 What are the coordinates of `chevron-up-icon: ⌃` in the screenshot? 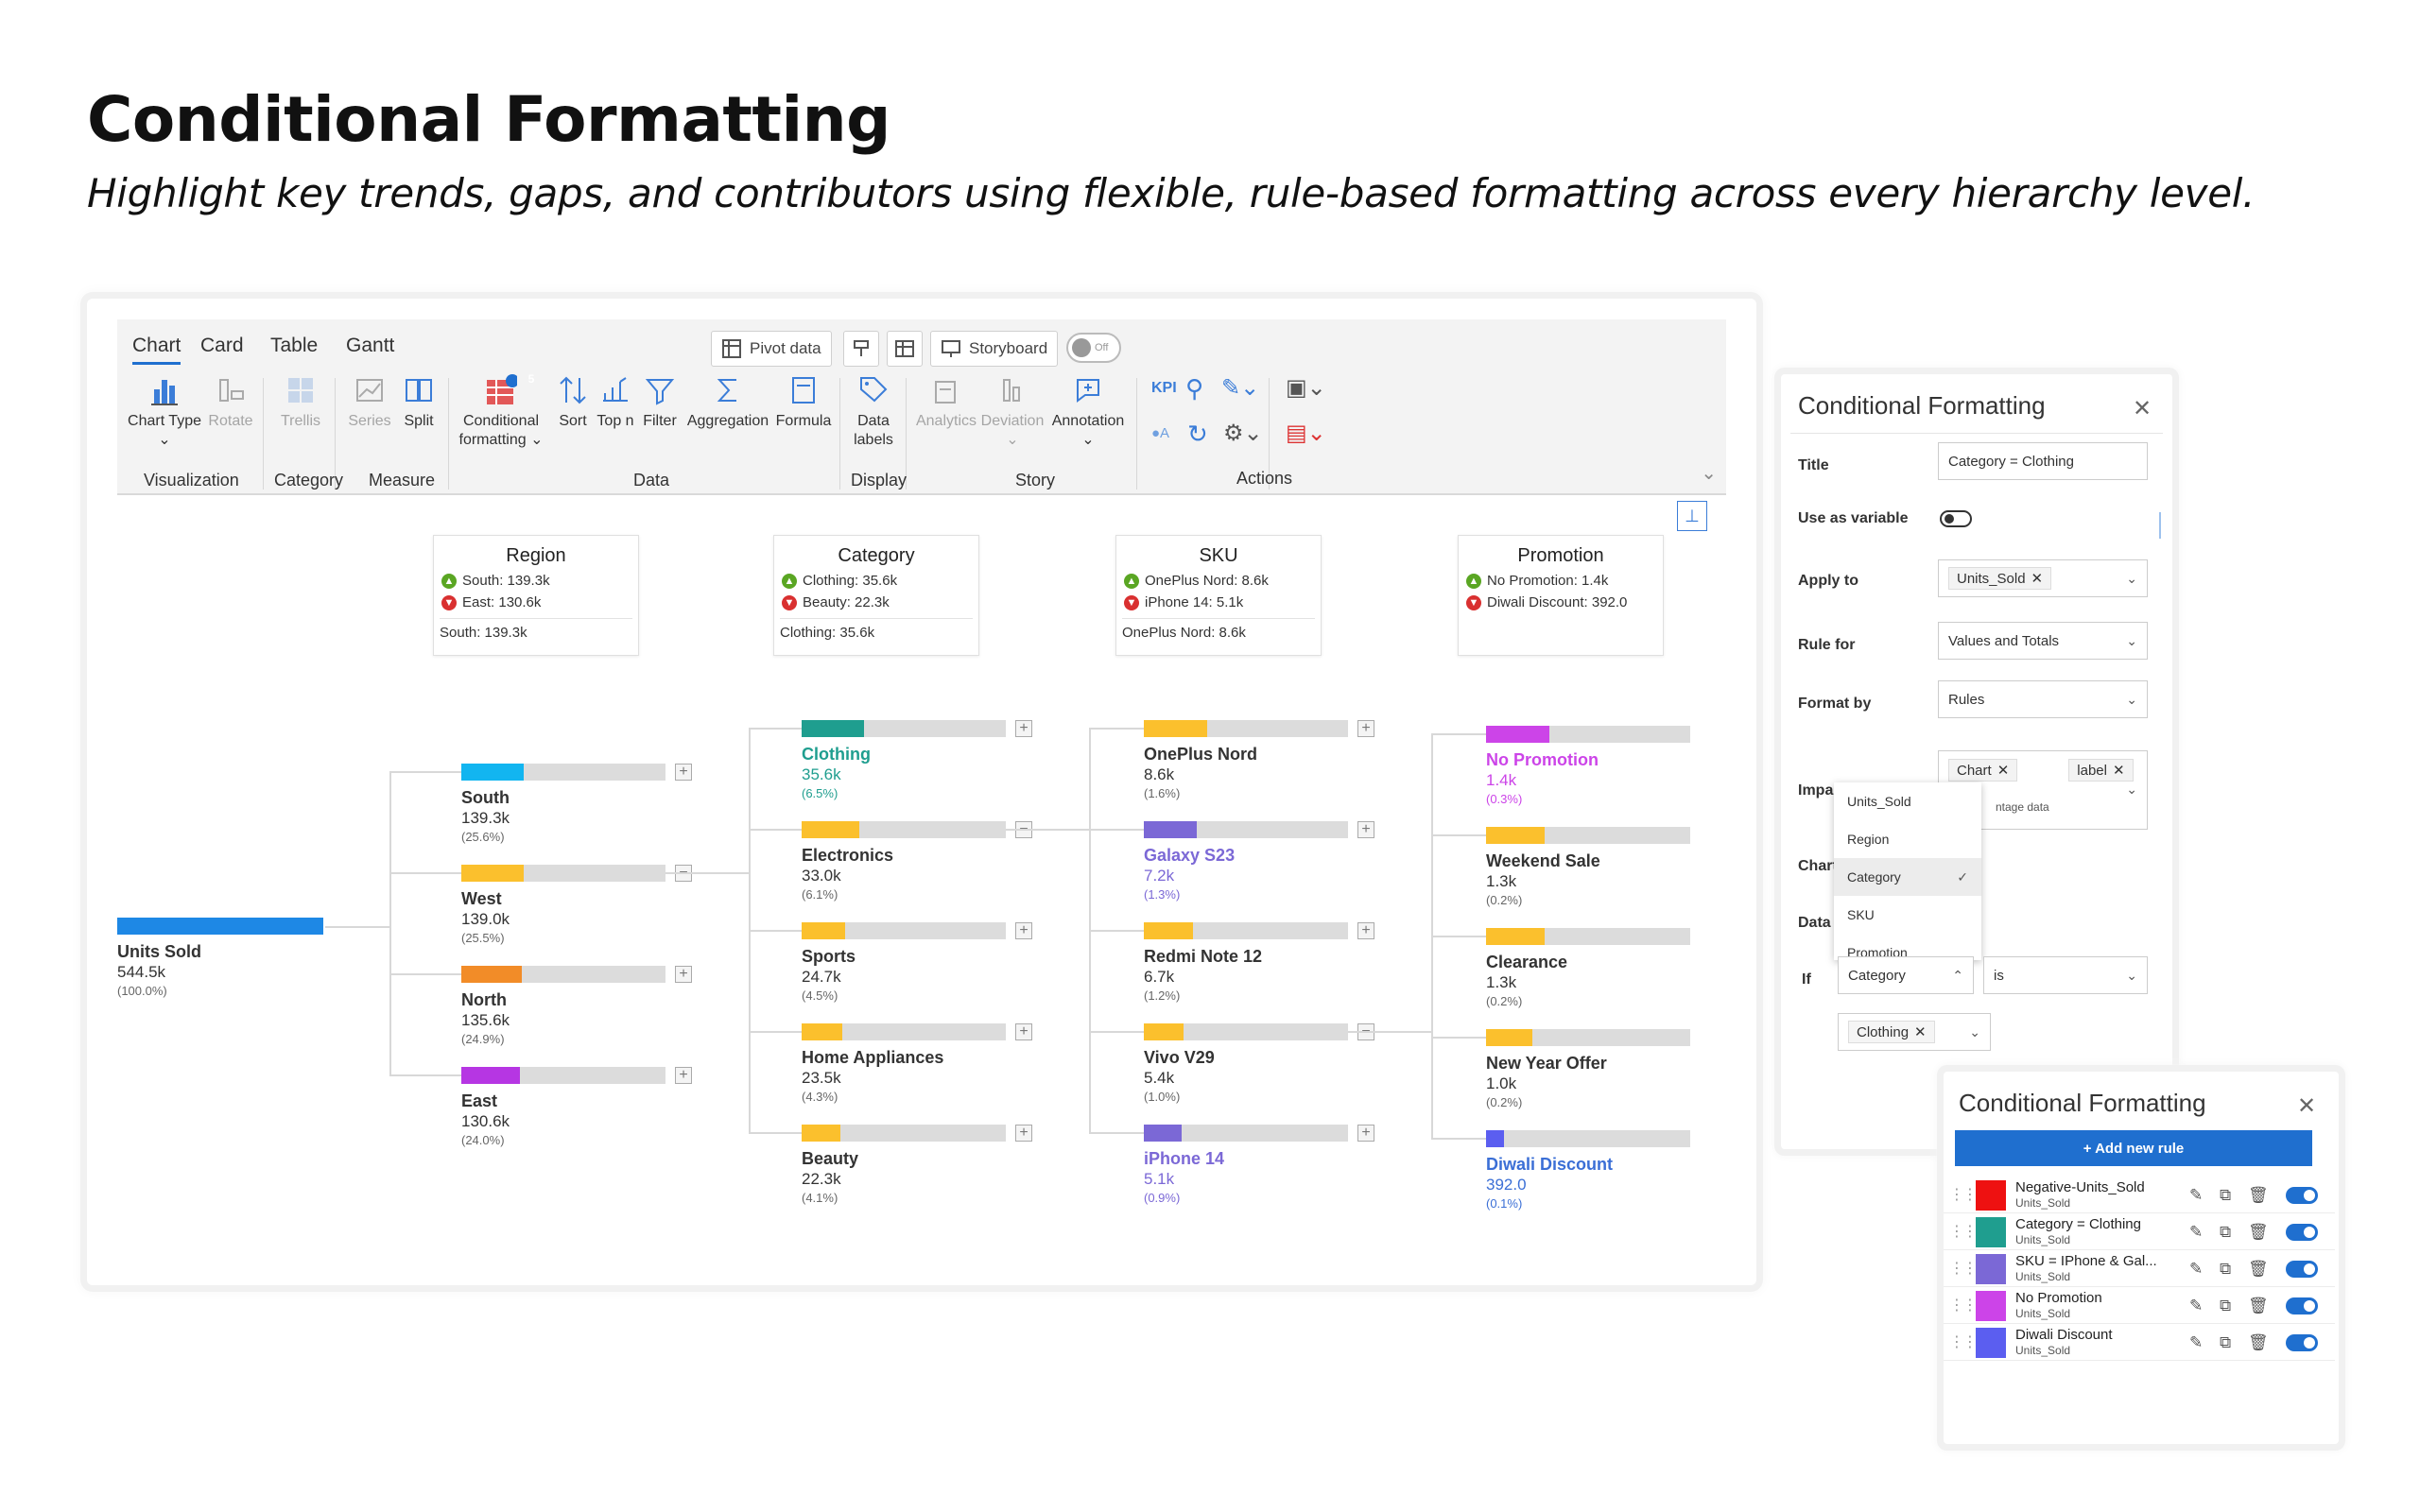 It's located at (1957, 975).